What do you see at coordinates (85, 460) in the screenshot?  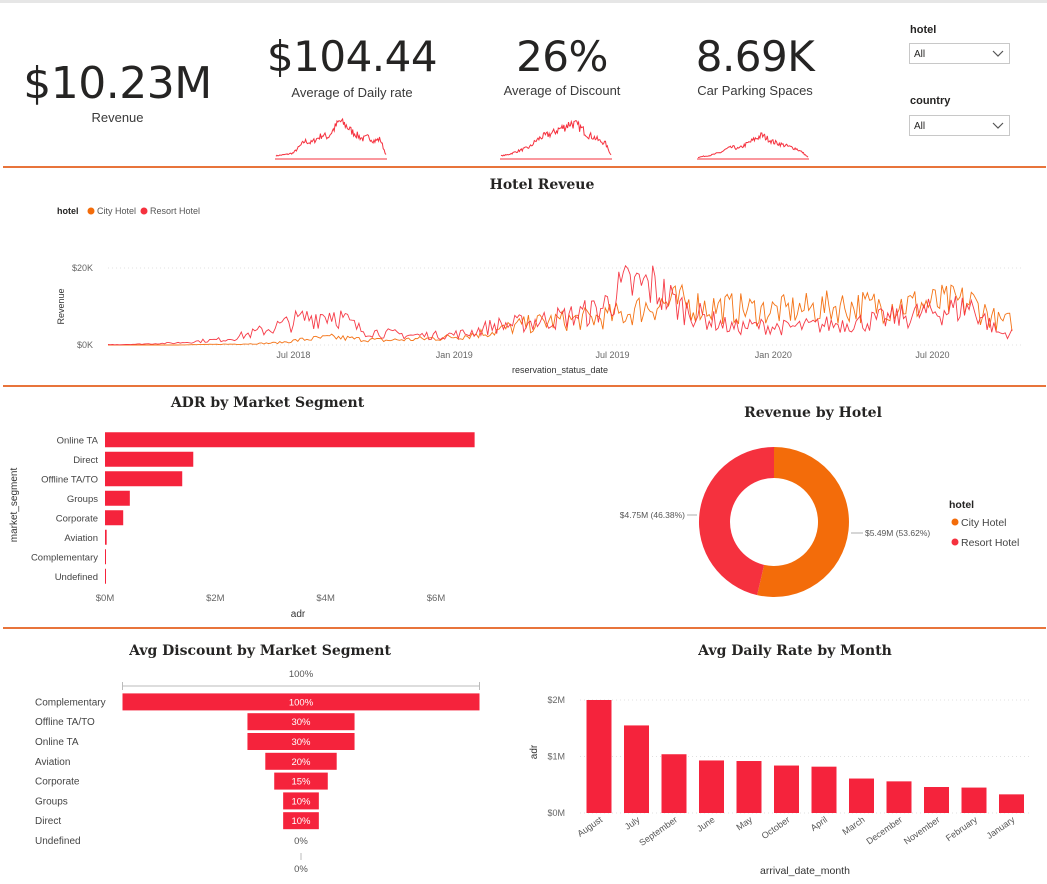 I see `bar-category-label: Direct` at bounding box center [85, 460].